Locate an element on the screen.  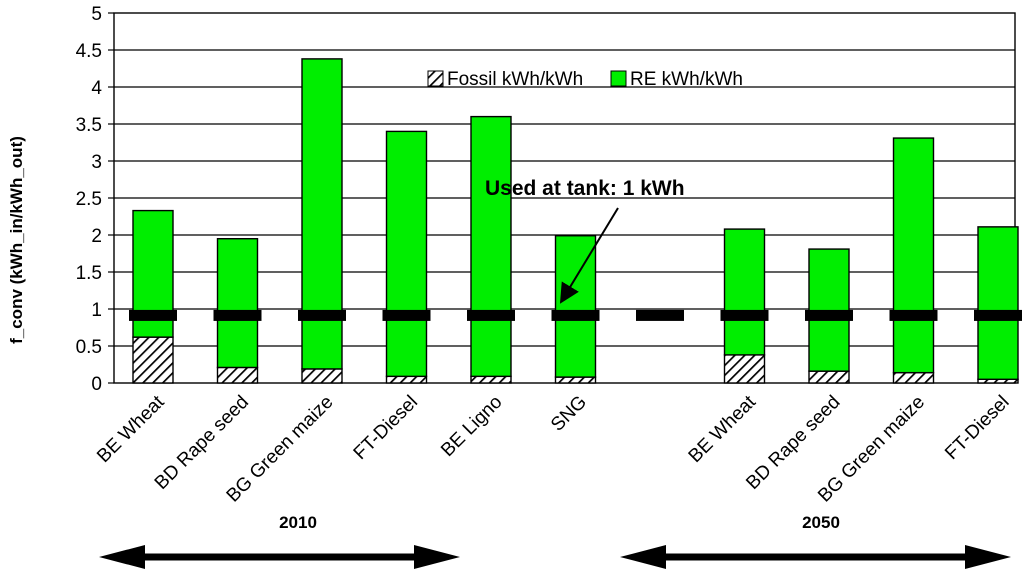
period-label-2050: 2050 is located at coordinates (821, 522).